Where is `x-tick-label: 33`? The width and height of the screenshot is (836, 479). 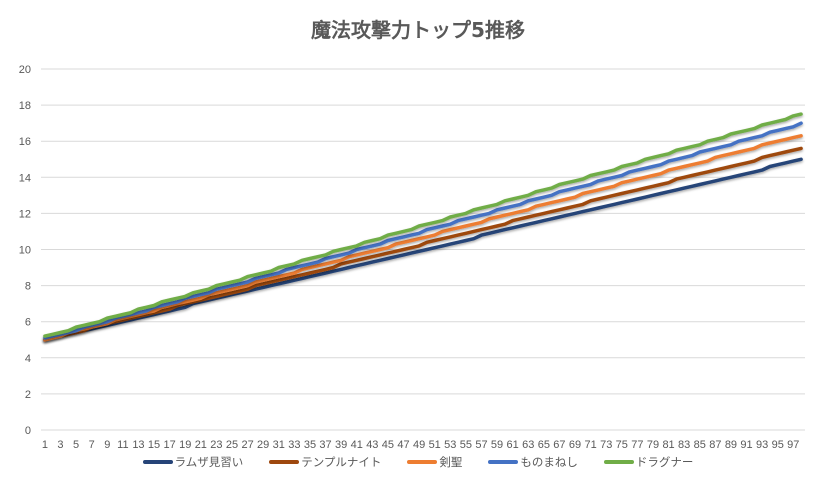
x-tick-label: 33 is located at coordinates (294, 445).